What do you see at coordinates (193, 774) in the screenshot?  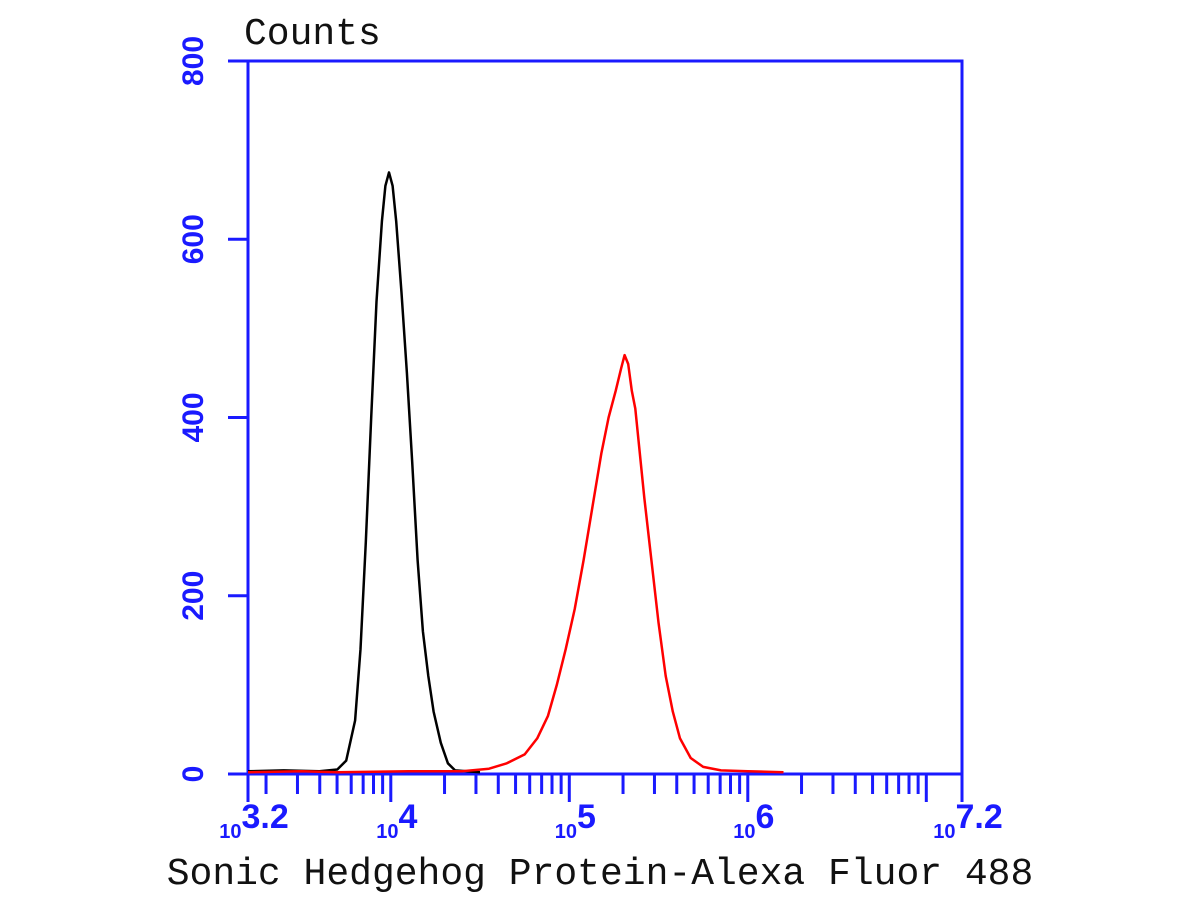 I see `y-tick-label: 0` at bounding box center [193, 774].